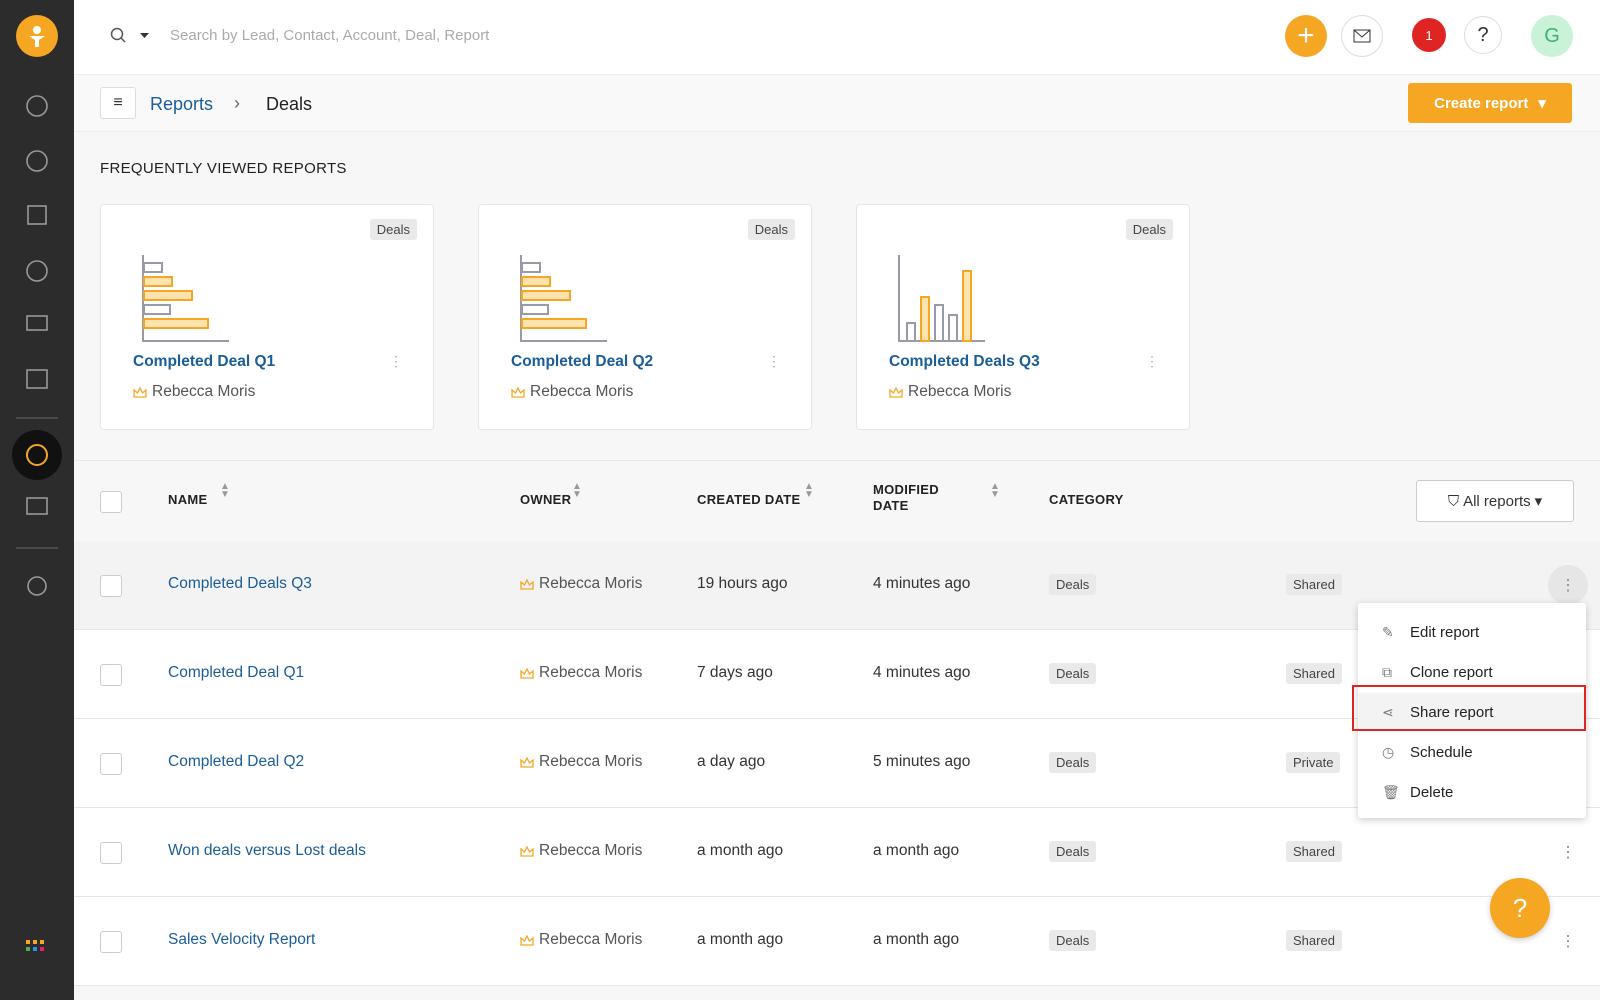  I want to click on notification-badge: 1, so click(1429, 35).